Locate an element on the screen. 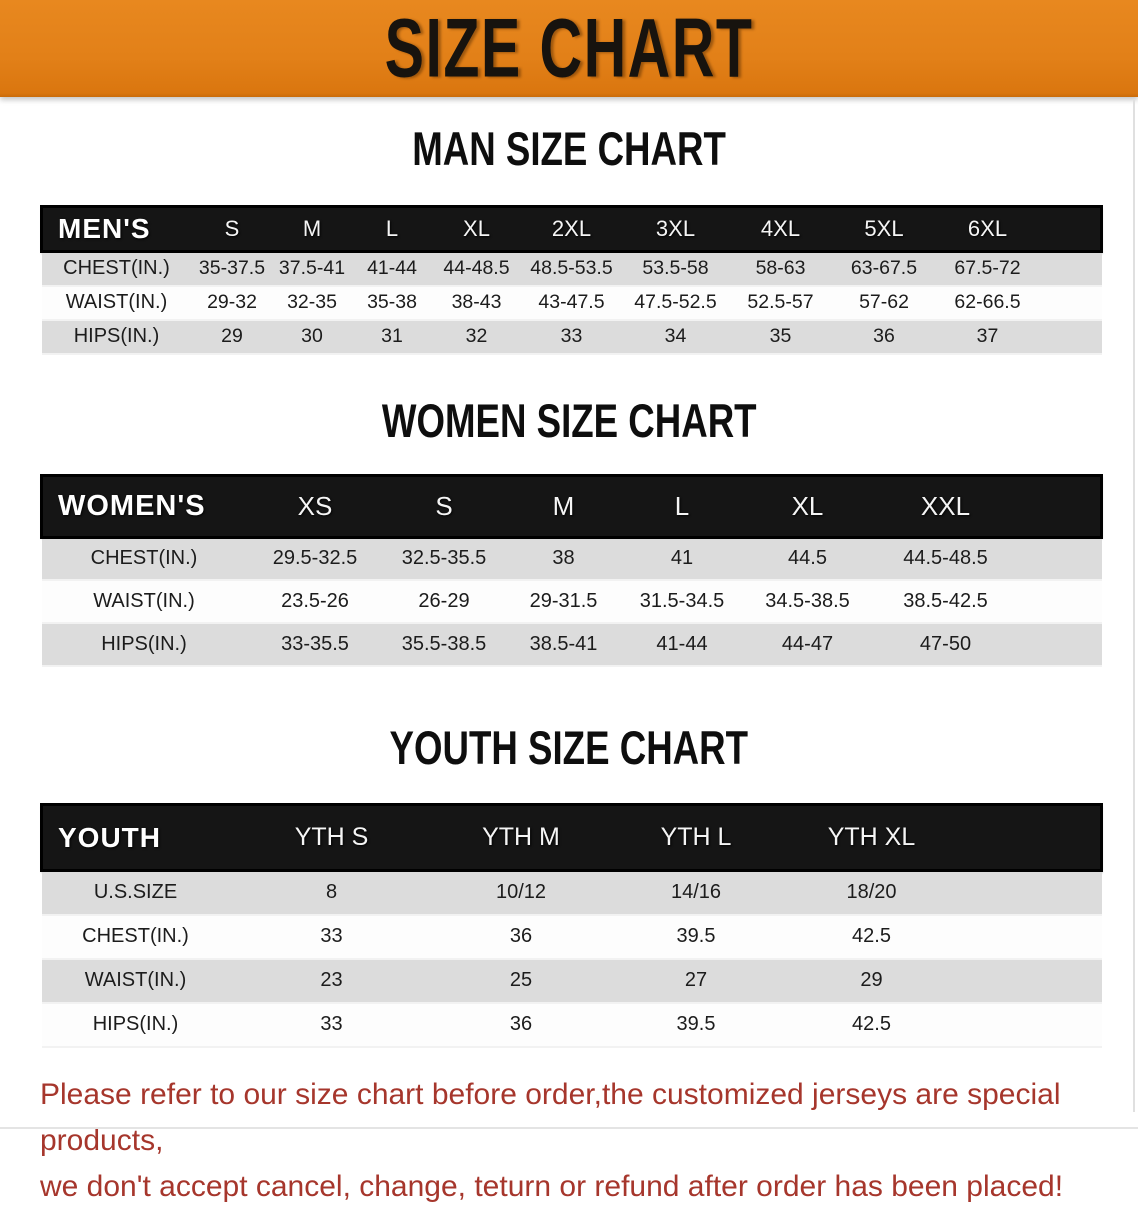 The height and width of the screenshot is (1210, 1138). table-cell: 34.5-38.5 is located at coordinates (807, 601).